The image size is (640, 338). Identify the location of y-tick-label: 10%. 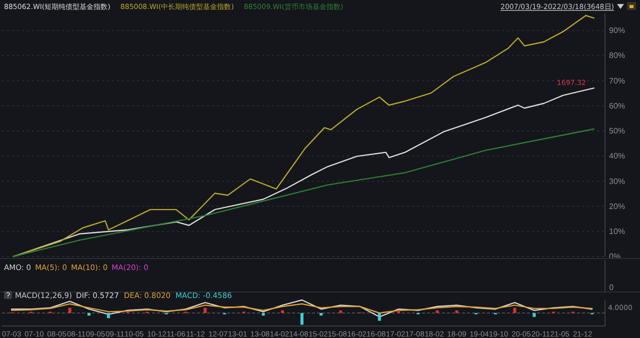
(617, 231).